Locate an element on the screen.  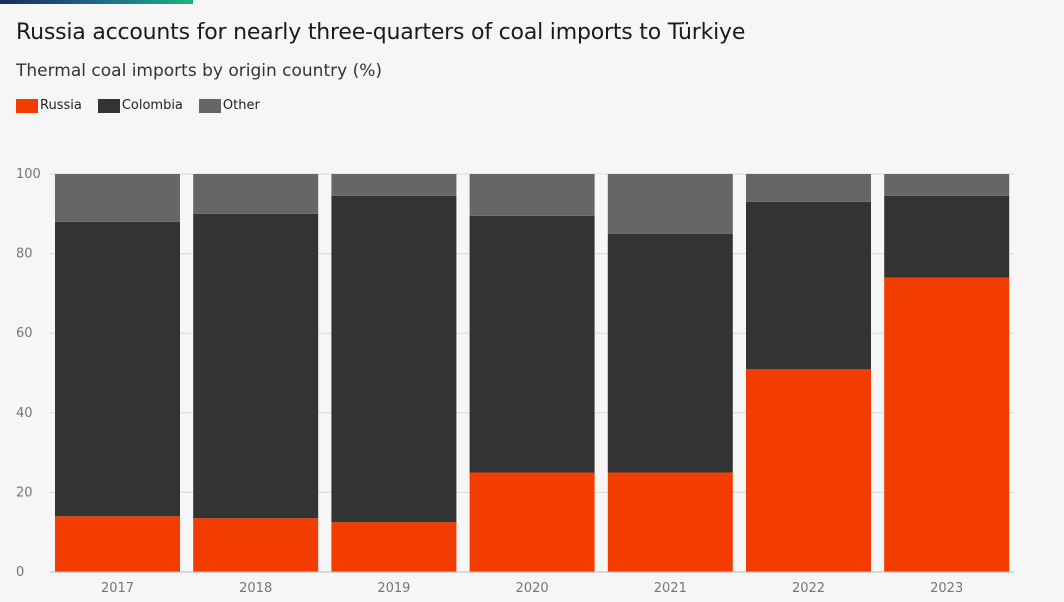
y-tick-label: 40 is located at coordinates (24, 413).